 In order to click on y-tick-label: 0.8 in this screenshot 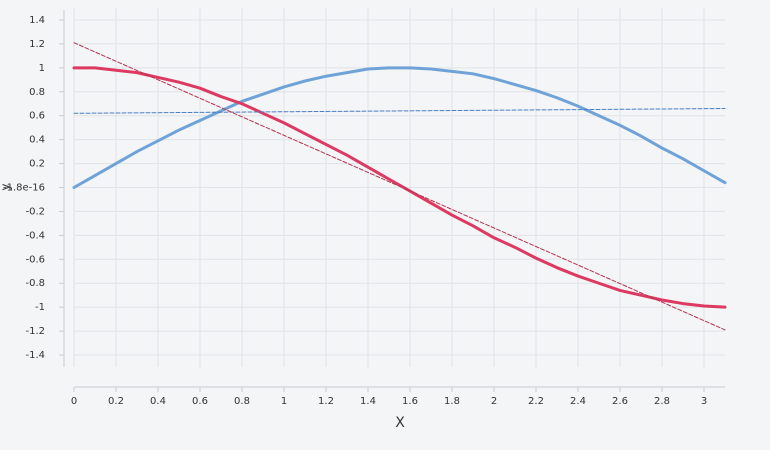, I will do `click(37, 92)`.